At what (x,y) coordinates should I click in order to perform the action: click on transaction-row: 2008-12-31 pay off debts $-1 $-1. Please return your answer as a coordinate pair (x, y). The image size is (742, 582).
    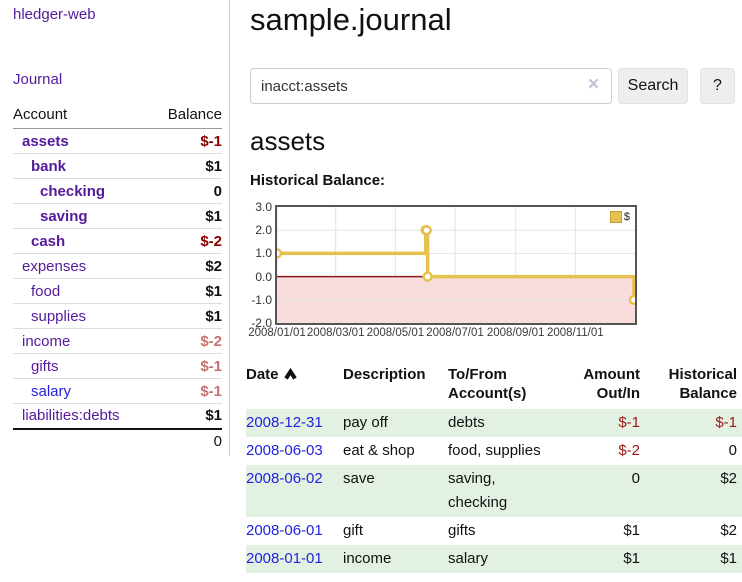
    Looking at the image, I should click on (494, 423).